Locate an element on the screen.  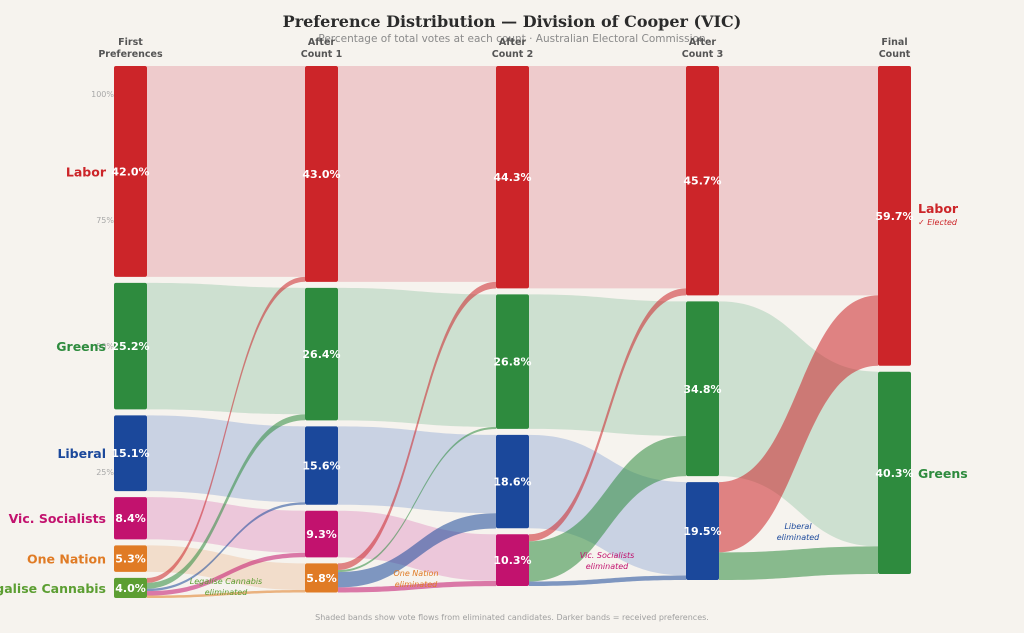
flow-vic-socialists-to-labor is located at coordinates (607, 415).